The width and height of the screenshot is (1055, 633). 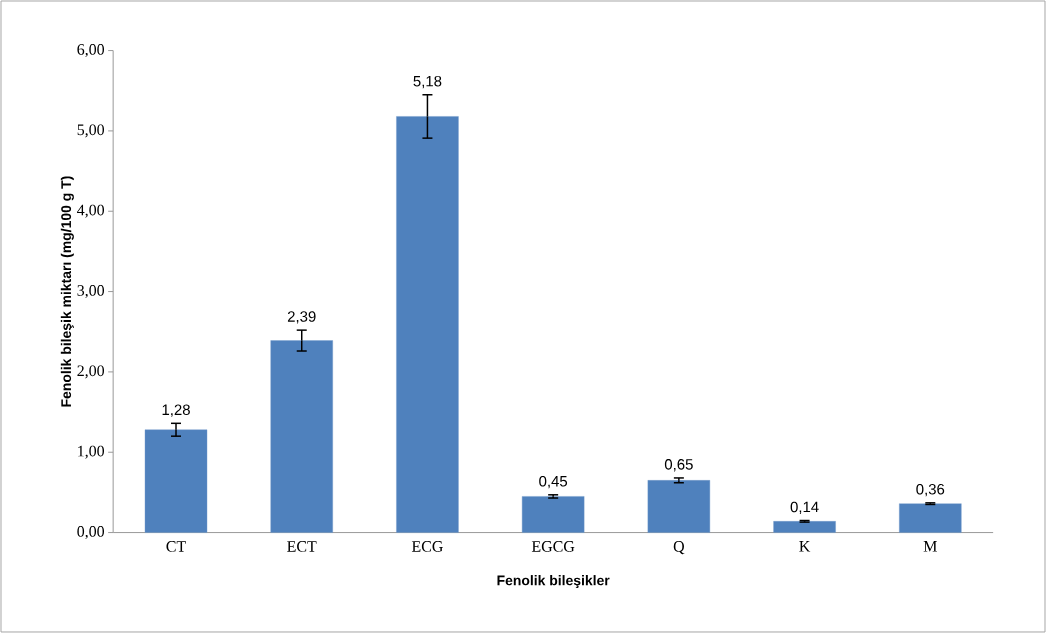 I want to click on x-tick-label: ECT, so click(x=302, y=546).